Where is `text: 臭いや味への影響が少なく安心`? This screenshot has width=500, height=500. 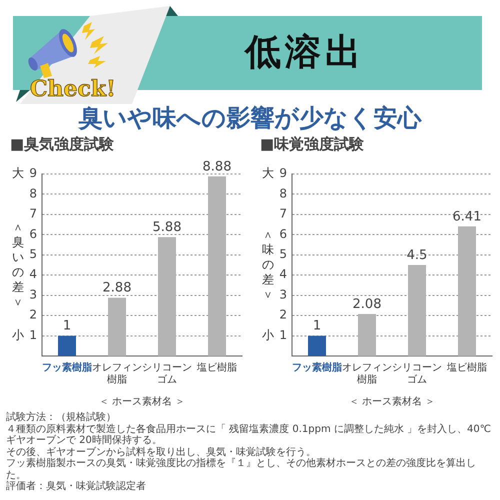
text: 臭いや味への影響が少なく安心 is located at coordinates (250, 118).